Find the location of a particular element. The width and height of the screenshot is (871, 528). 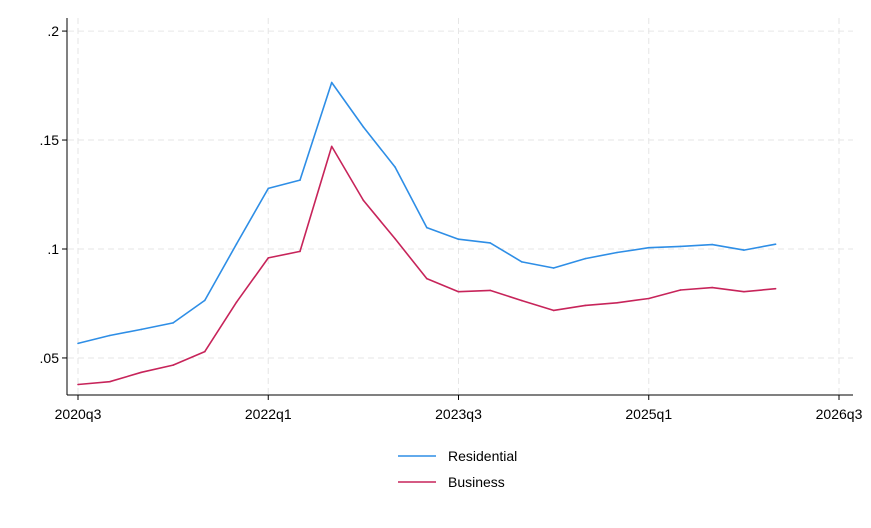

x-tick-label: 2020q3 is located at coordinates (78, 414).